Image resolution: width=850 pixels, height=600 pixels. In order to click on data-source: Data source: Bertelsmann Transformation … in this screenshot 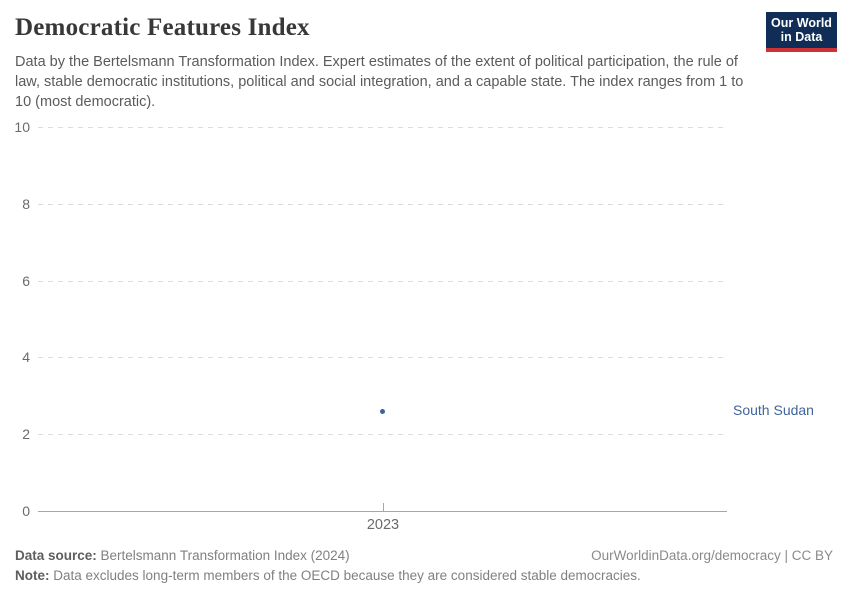, I will do `click(182, 555)`.